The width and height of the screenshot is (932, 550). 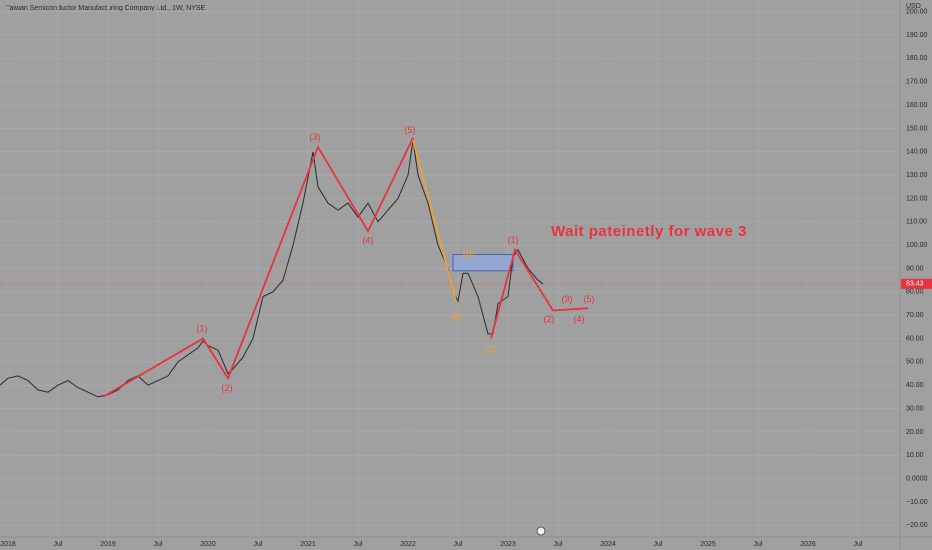 What do you see at coordinates (917, 502) in the screenshot?
I see `y-tick-label: −10.00` at bounding box center [917, 502].